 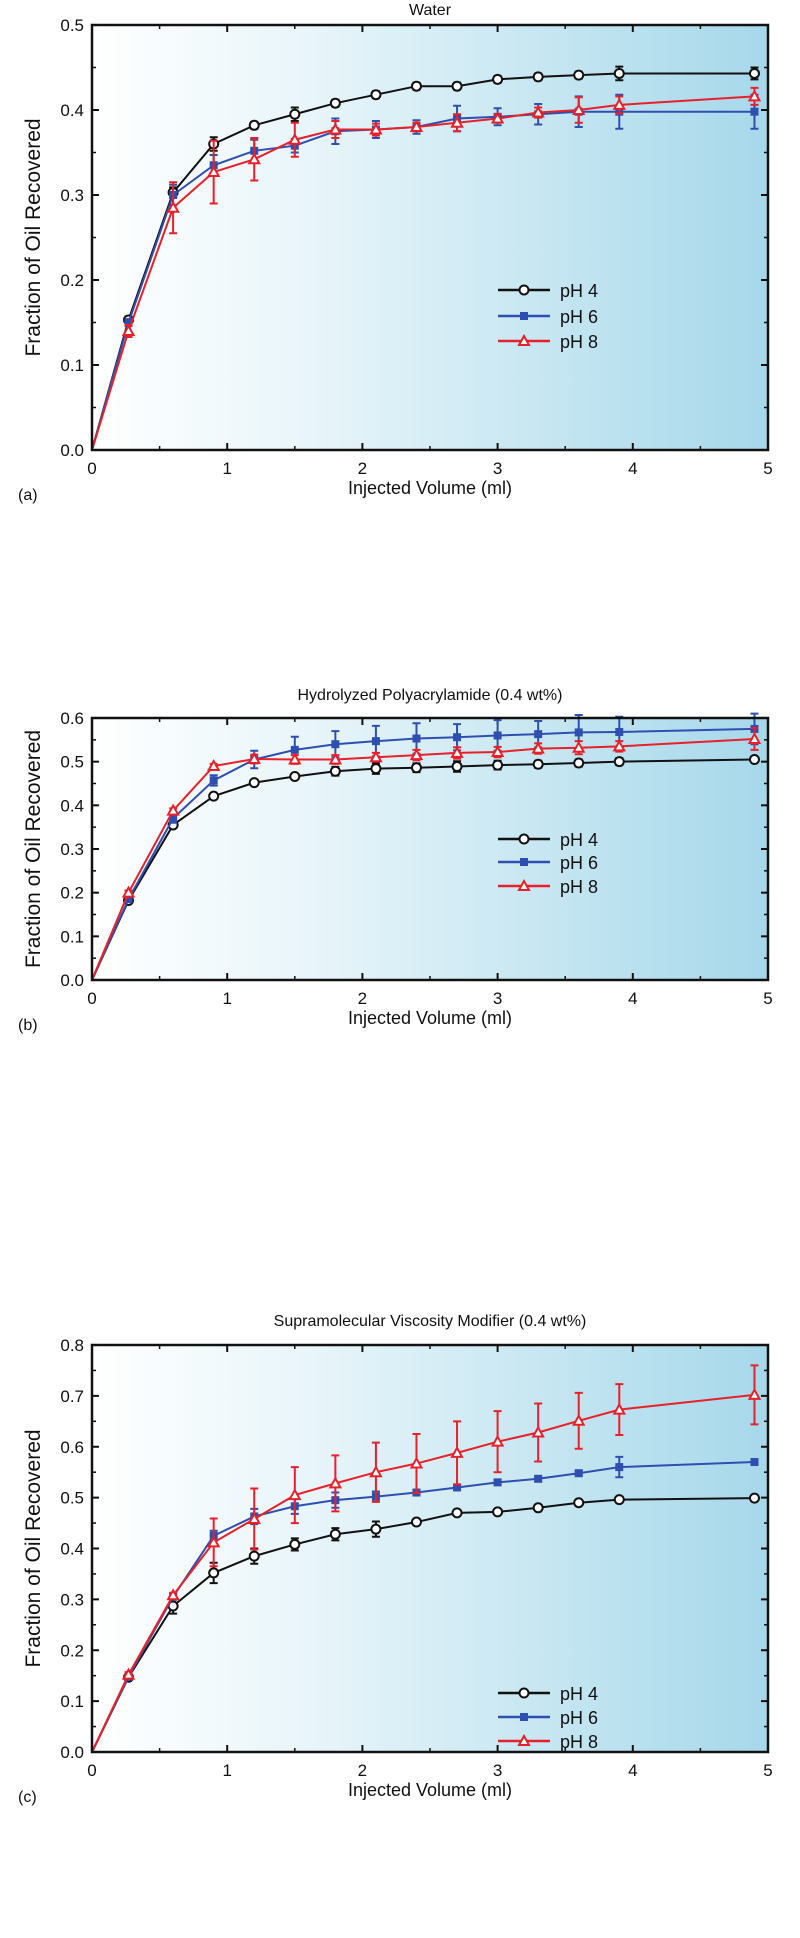 What do you see at coordinates (33, 1548) in the screenshot?
I see `y-axis-label: Fraction of Oil Recovered` at bounding box center [33, 1548].